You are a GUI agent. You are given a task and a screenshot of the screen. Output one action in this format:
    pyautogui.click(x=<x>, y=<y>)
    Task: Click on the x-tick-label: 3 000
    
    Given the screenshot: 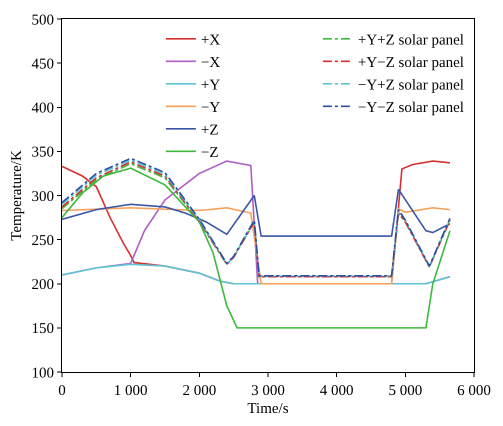 What is the action you would take?
    pyautogui.click(x=268, y=391)
    